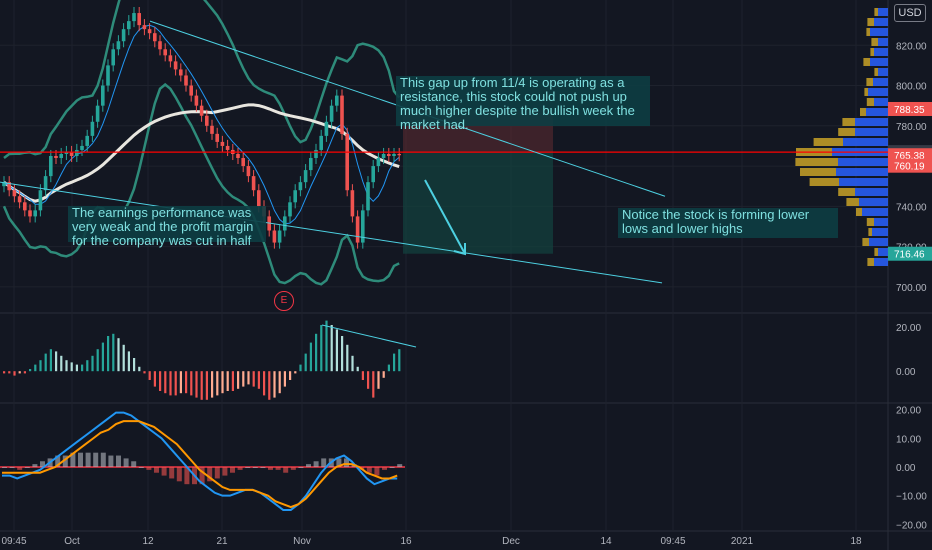  What do you see at coordinates (911, 207) in the screenshot?
I see `price-tick-label: 740.00` at bounding box center [911, 207].